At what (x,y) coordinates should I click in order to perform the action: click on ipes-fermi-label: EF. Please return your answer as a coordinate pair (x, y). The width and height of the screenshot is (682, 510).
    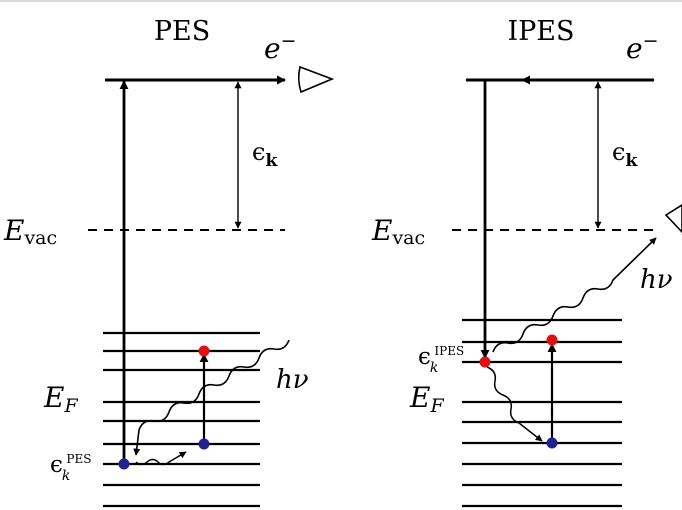
    Looking at the image, I should click on (426, 399).